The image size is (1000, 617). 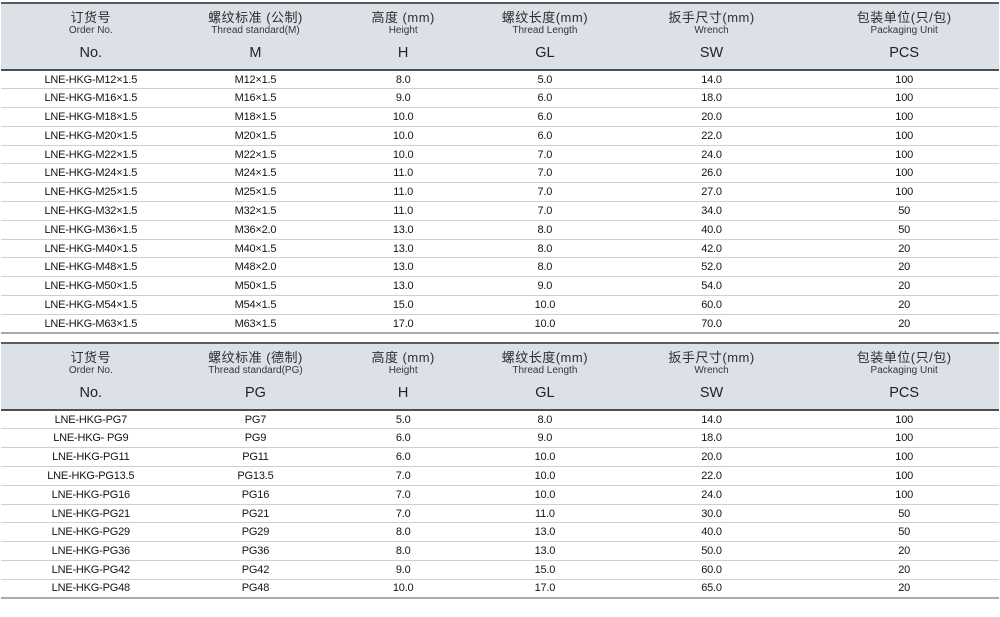 What do you see at coordinates (711, 514) in the screenshot?
I see `cell-wrench: 30.0` at bounding box center [711, 514].